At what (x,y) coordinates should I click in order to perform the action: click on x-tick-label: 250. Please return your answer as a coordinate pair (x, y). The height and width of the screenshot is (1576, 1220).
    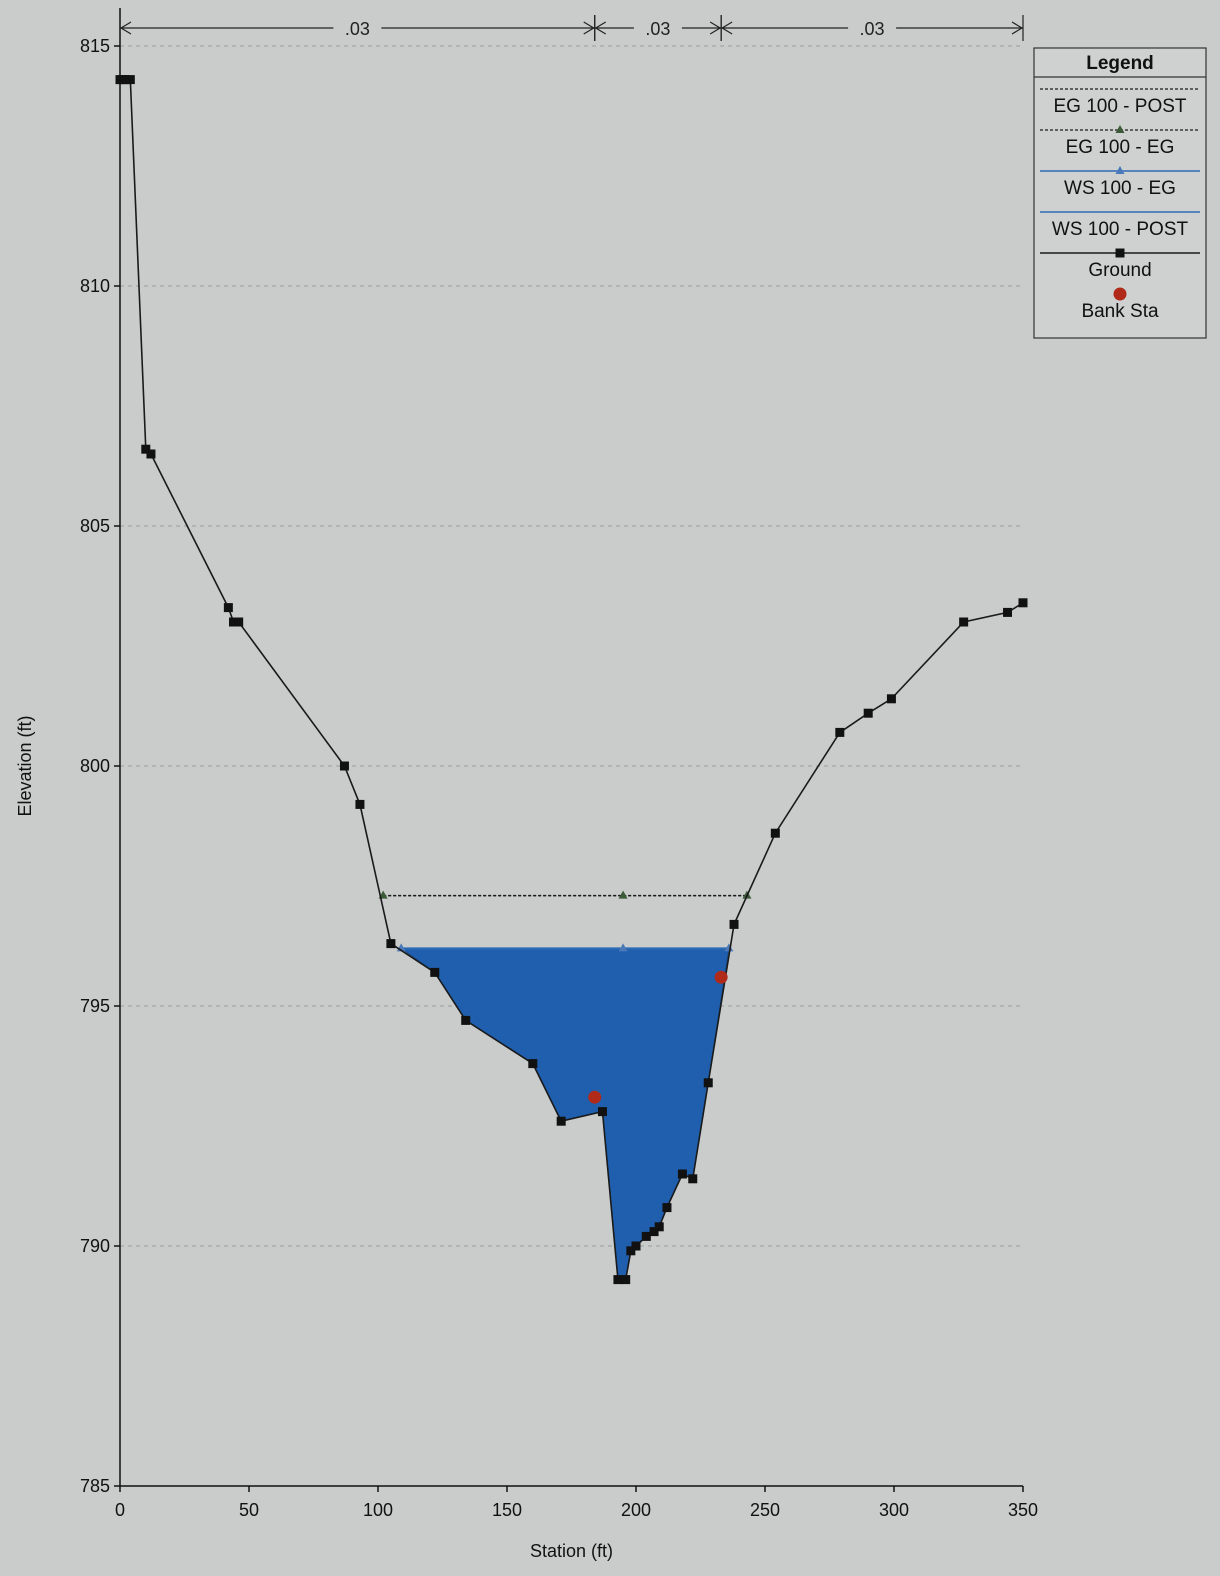
    Looking at the image, I should click on (765, 1510).